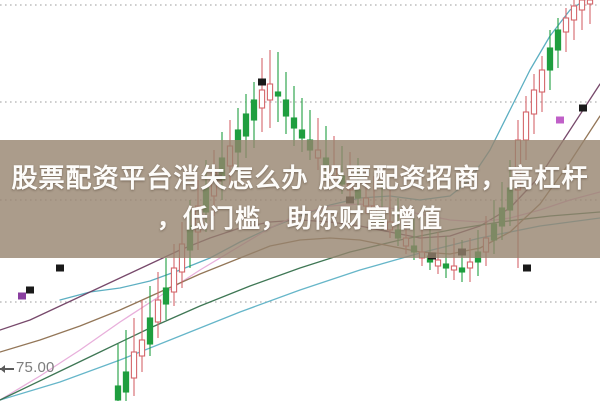 The width and height of the screenshot is (600, 401). I want to click on price-axis-tick-arrow-icon, so click(7, 369).